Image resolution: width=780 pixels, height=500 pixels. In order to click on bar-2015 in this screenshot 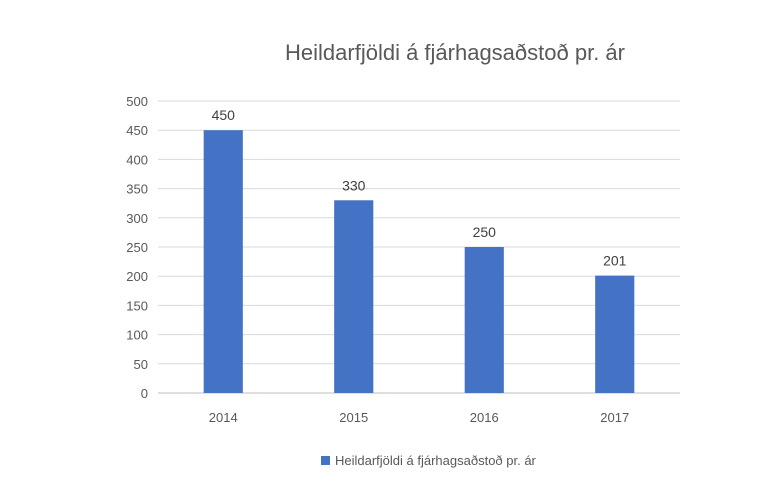, I will do `click(354, 296)`.